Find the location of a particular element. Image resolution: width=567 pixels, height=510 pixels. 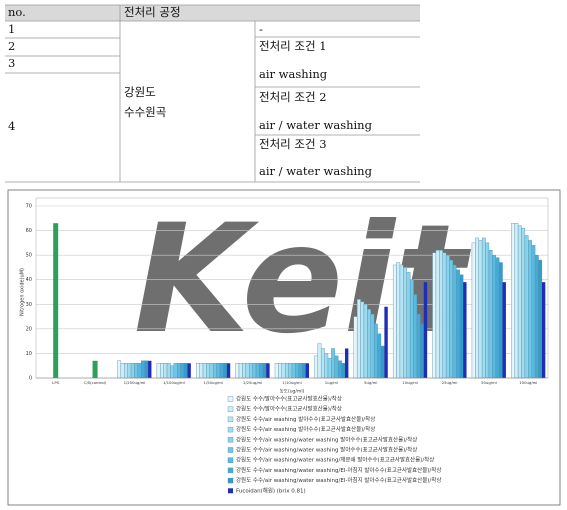

legend-label: Fucoidan(해원) (brix 0.81) is located at coordinates (271, 490).